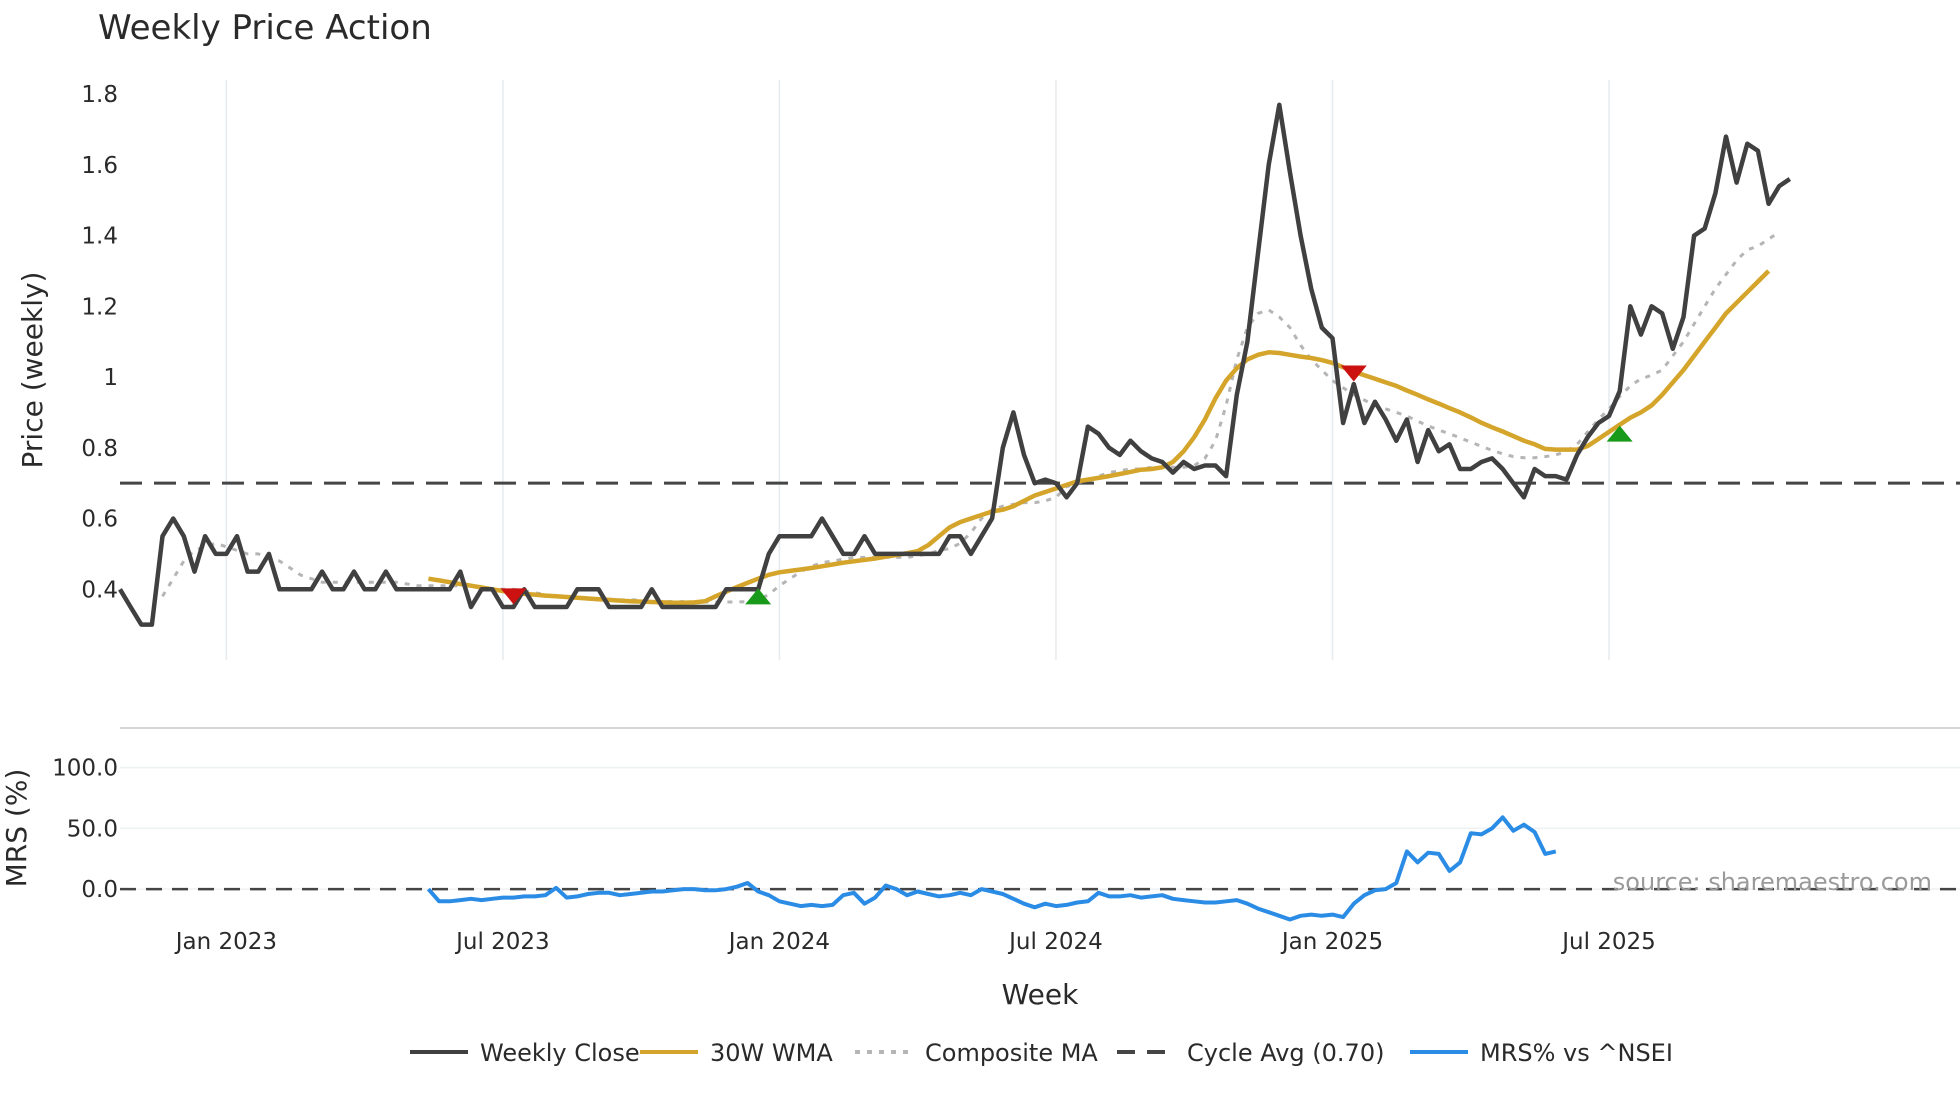 The height and width of the screenshot is (1102, 1960). Describe the element at coordinates (32, 370) in the screenshot. I see `price-y-axis-title: Price (weekly)` at that location.